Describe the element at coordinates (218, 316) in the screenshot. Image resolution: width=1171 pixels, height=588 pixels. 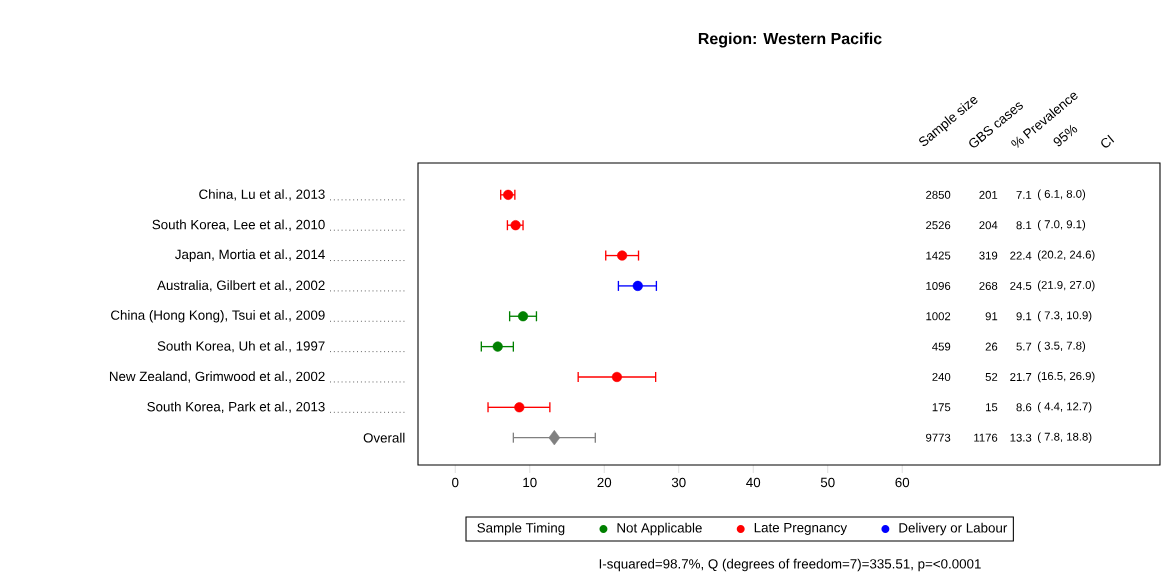
I see `y-tick-label: China (Hong Kong), Tsui et al., 2009` at that location.